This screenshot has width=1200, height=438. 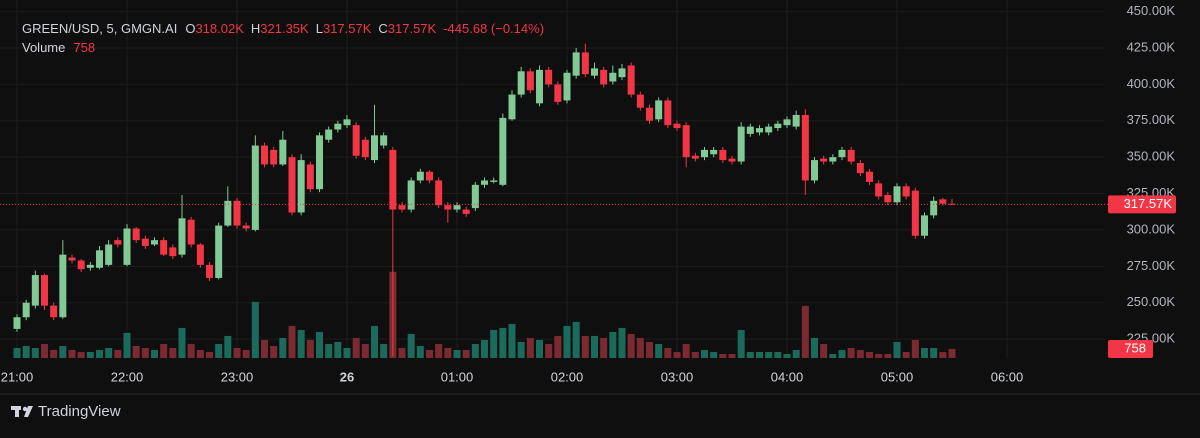 I want to click on y-tick-label: 375.00K, so click(x=1151, y=119).